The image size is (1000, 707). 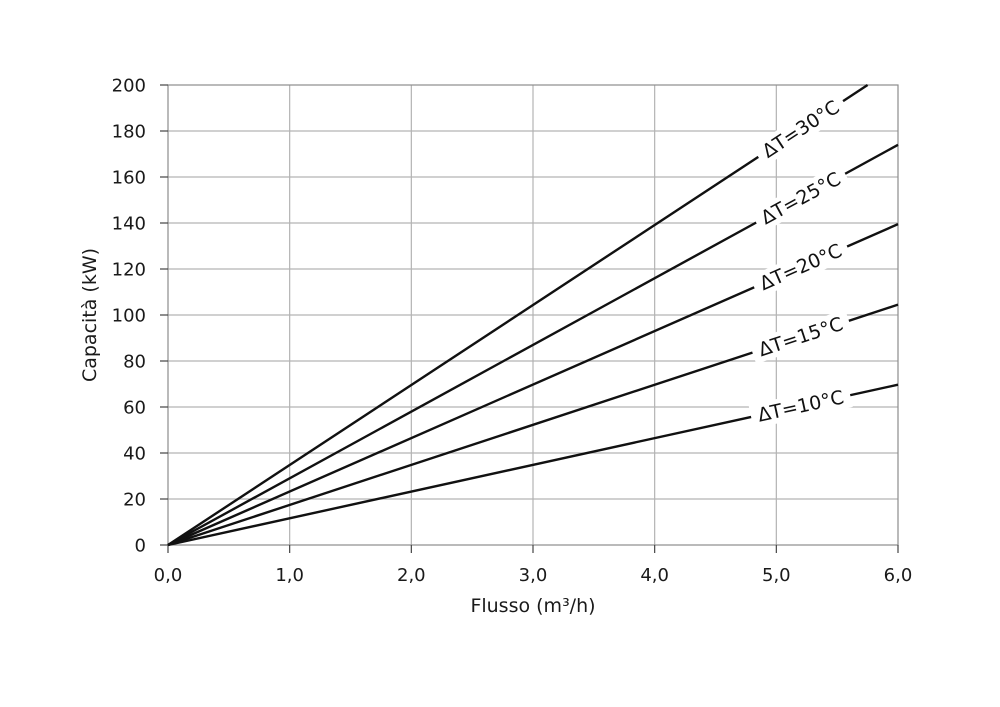 I want to click on x-axis-title: Flusso (m³/h), so click(x=532, y=606).